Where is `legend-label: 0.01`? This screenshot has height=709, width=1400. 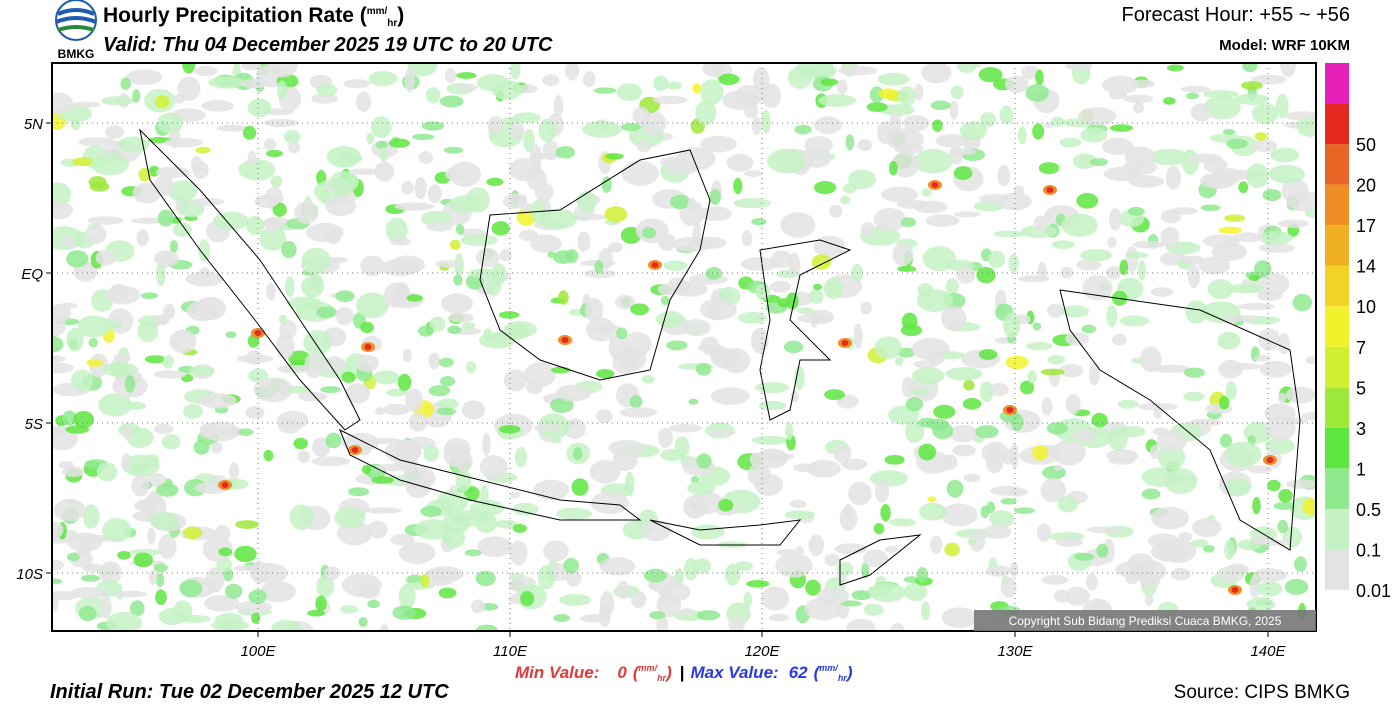
legend-label: 0.01 is located at coordinates (1373, 591).